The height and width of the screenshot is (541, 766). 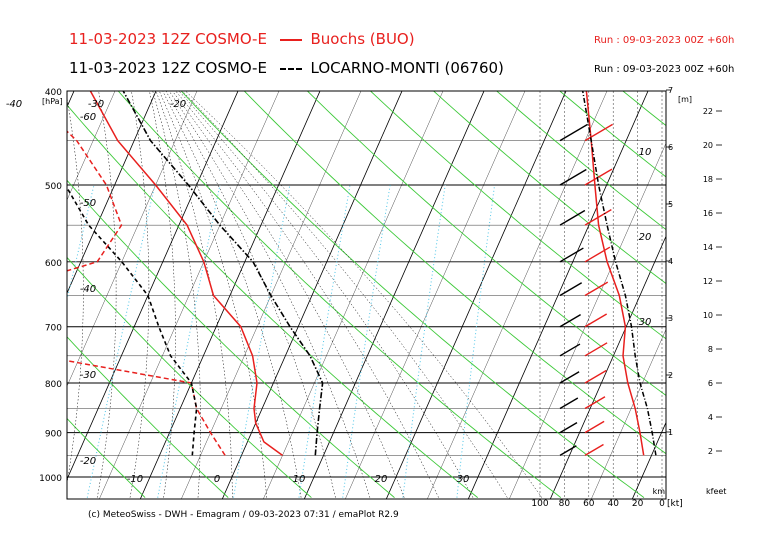 I want to click on pressure-tick-label: 600, so click(x=53, y=264).